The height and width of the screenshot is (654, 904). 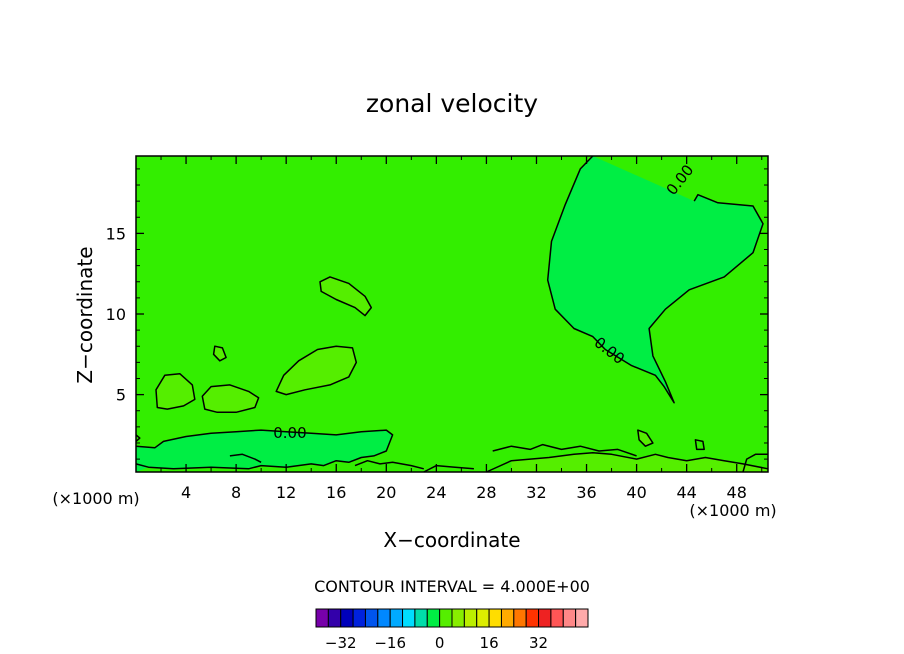 I want to click on colorbar-tick-label: 32, so click(x=538, y=643).